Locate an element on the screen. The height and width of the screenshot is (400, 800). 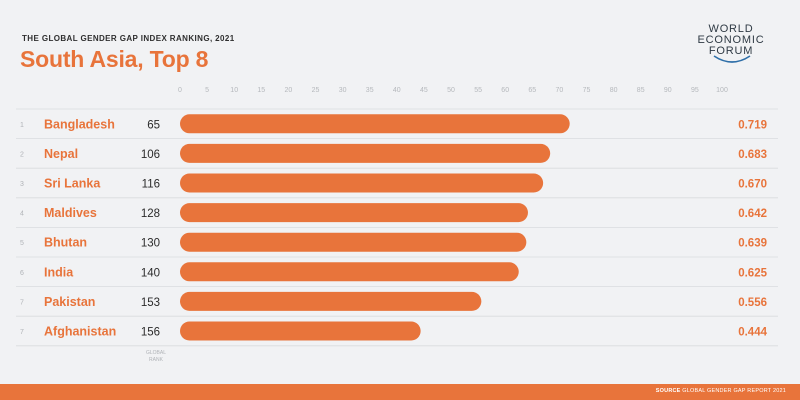
global-rank-value: 140 is located at coordinates (150, 273).